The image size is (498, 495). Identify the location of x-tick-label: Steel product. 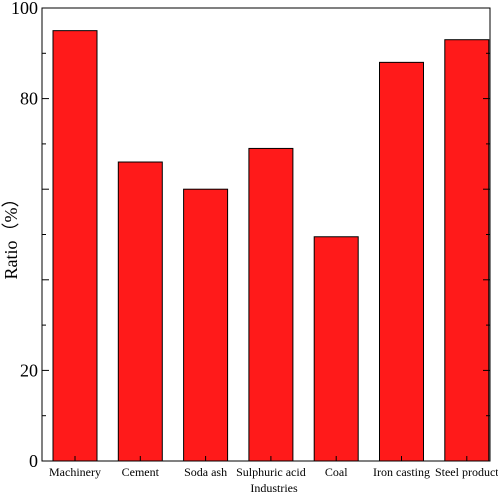
(466, 472).